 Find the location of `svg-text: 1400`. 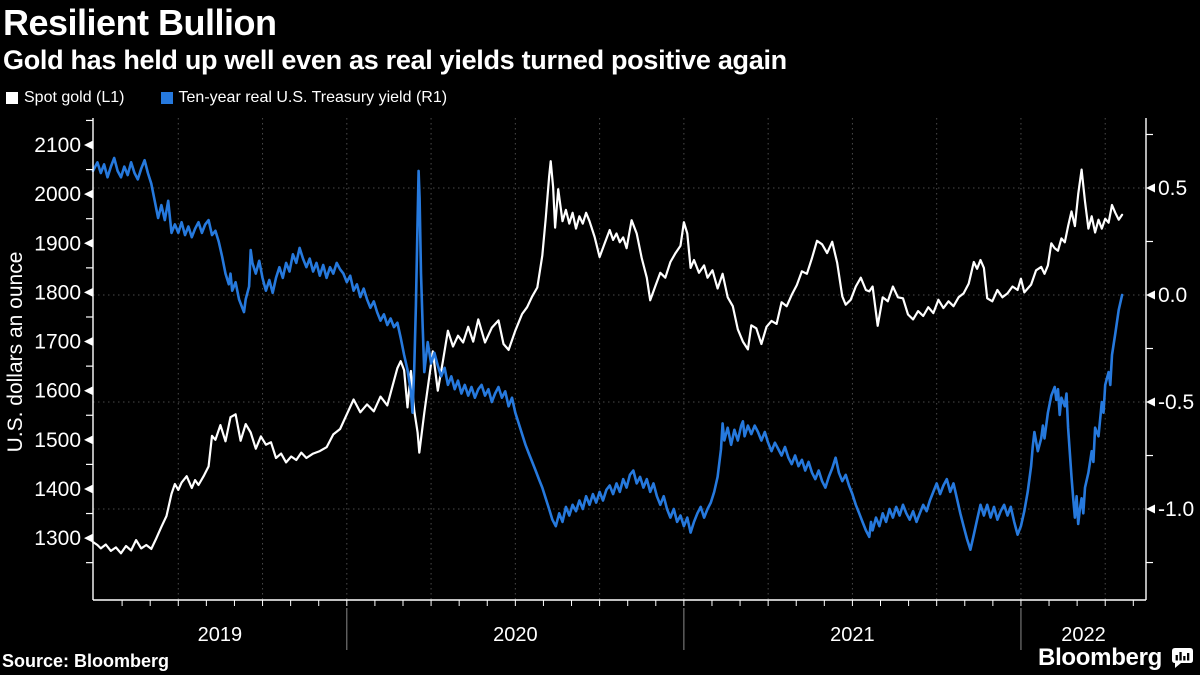

svg-text: 1400 is located at coordinates (57, 489).